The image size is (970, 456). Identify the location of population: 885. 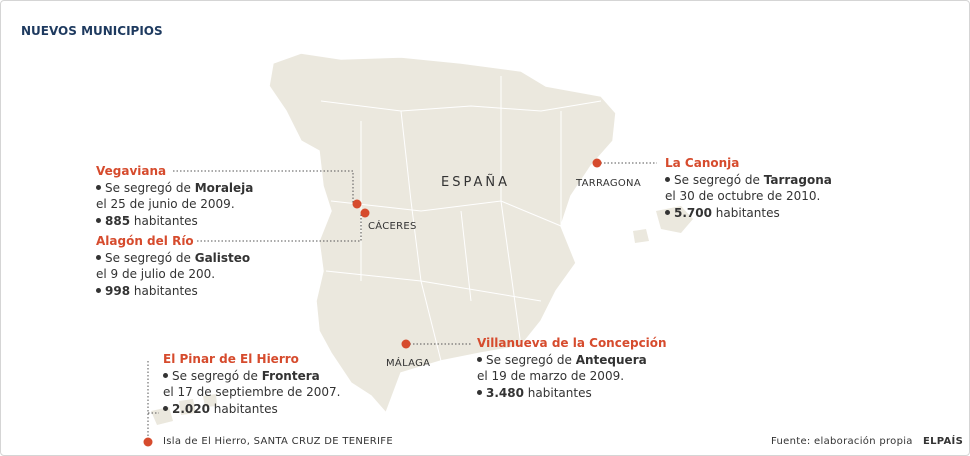
(118, 220).